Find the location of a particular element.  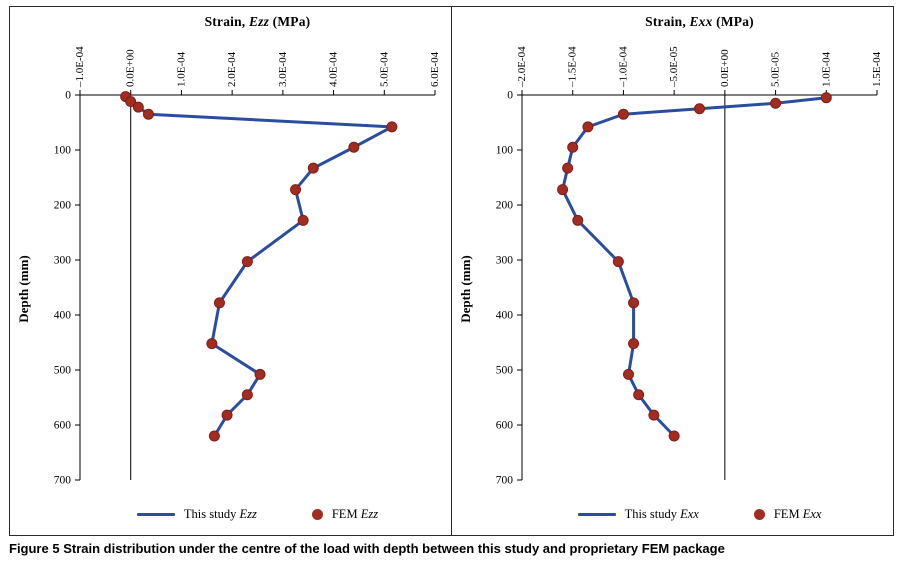

chart-title-exx: Strain, Exx (MPa) is located at coordinates (699, 22).